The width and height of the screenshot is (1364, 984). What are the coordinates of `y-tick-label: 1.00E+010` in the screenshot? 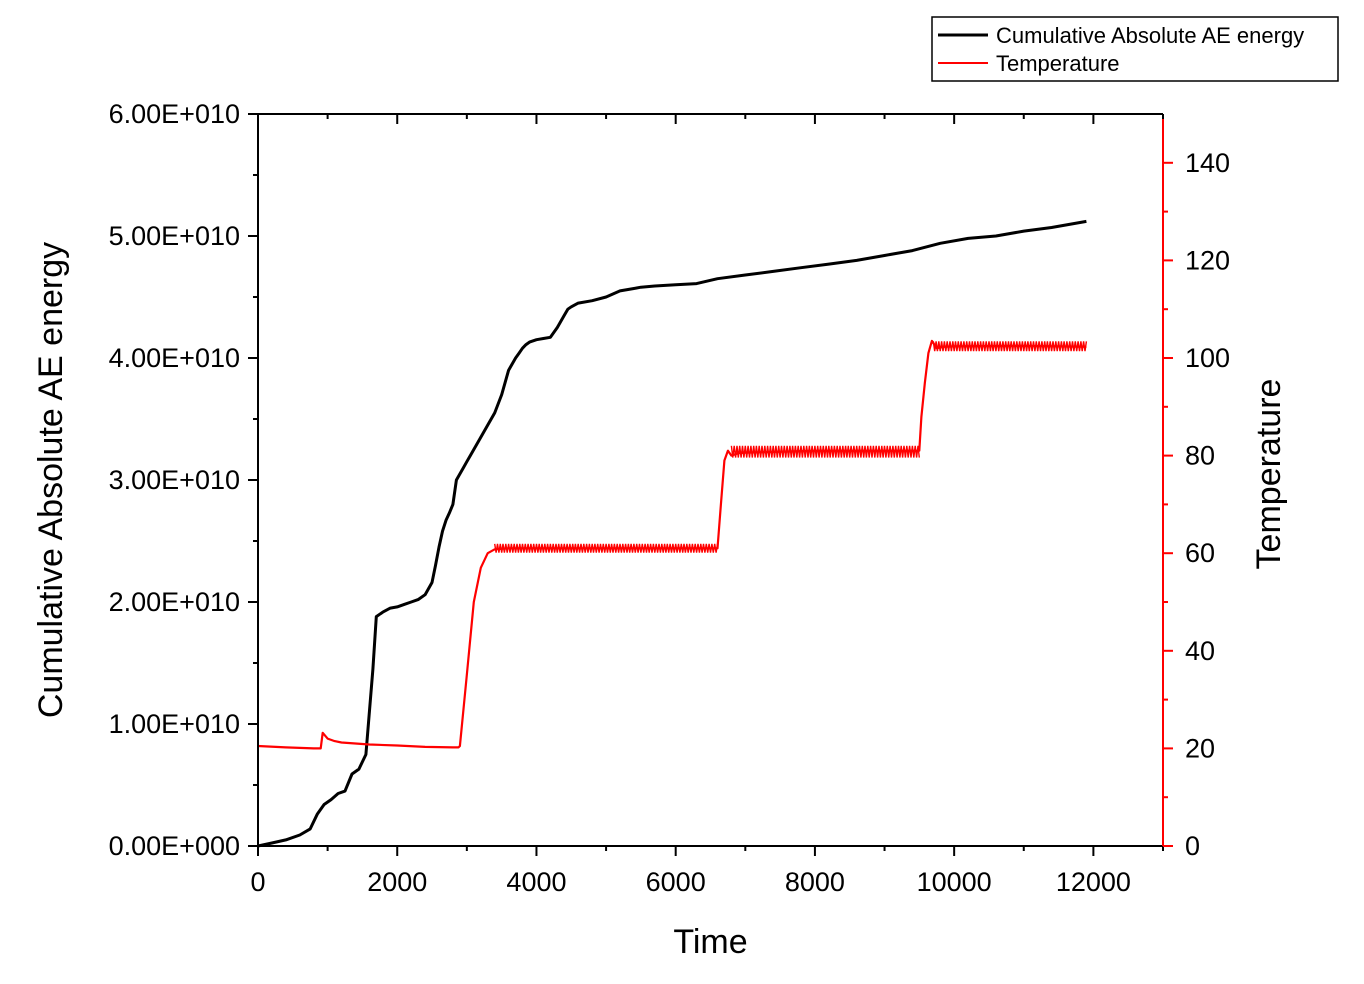 It's located at (174, 724).